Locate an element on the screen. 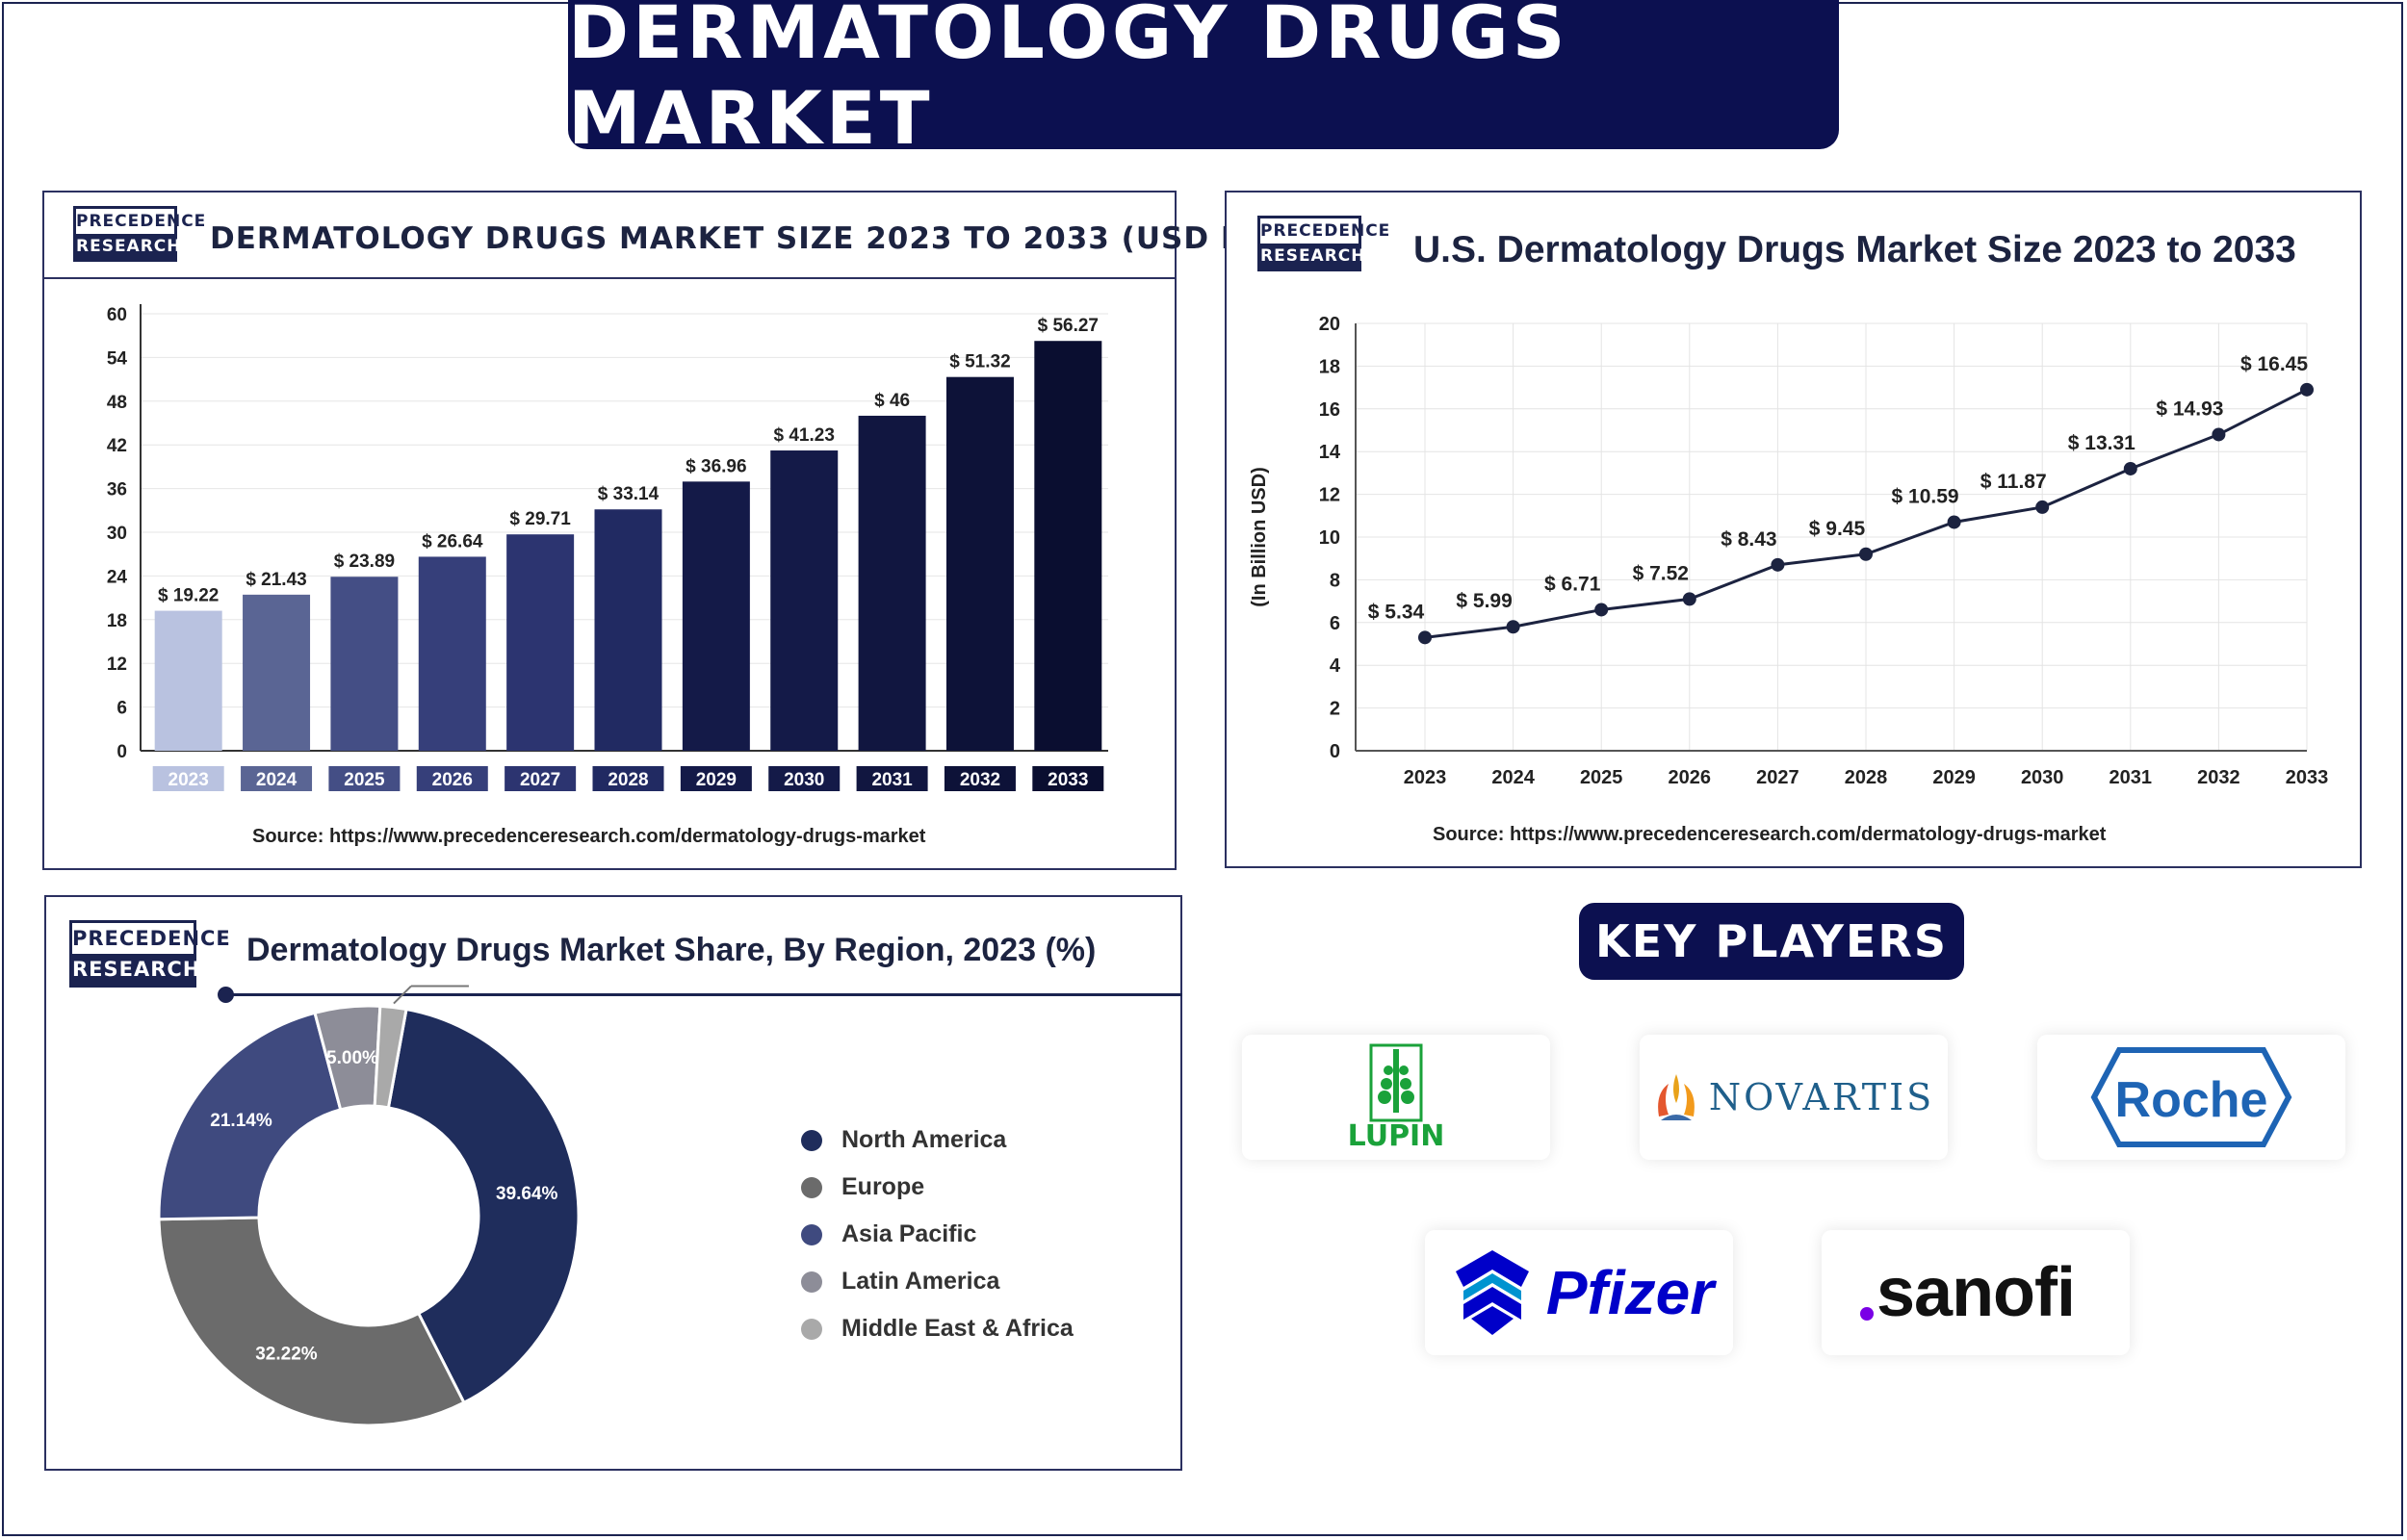 The height and width of the screenshot is (1540, 2407). bar-y-tick: 42 is located at coordinates (117, 446).